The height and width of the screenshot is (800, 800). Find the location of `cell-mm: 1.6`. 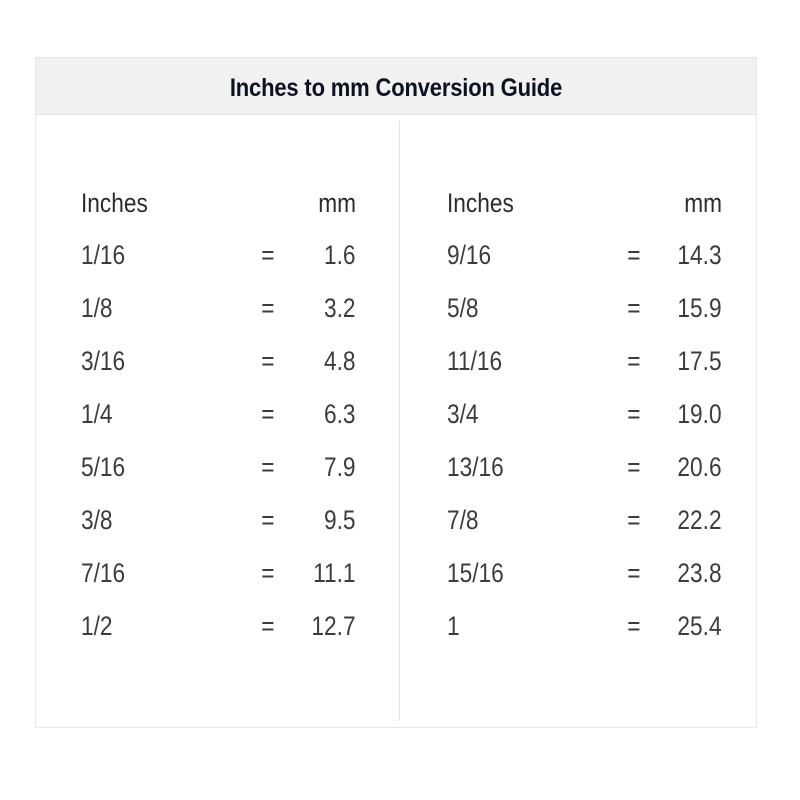

cell-mm: 1.6 is located at coordinates (320, 255).